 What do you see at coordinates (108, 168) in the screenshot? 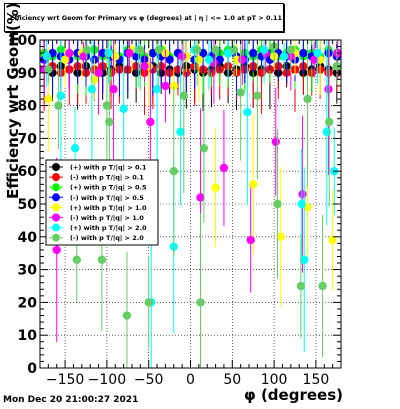
I see `legend-label: (+) with p T/|q| > 0.1` at bounding box center [108, 168].